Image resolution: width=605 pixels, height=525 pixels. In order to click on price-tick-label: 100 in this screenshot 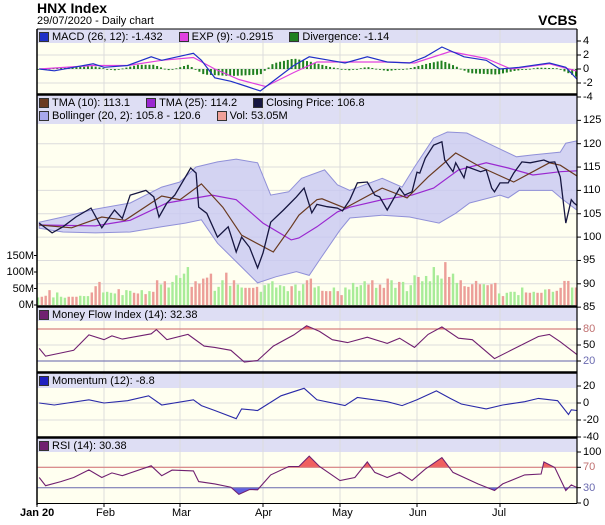, I will do `click(592, 237)`.